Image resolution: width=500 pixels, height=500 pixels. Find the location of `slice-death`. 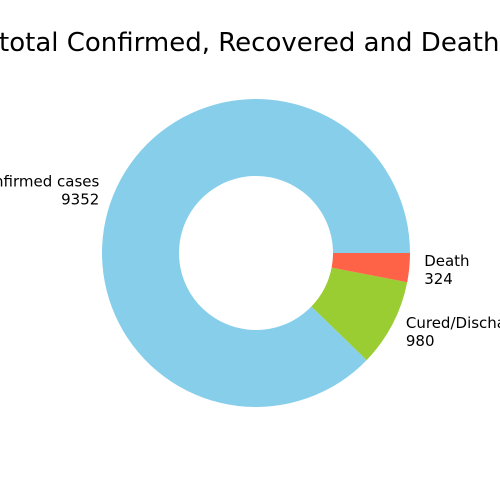

slice-death is located at coordinates (370, 268).